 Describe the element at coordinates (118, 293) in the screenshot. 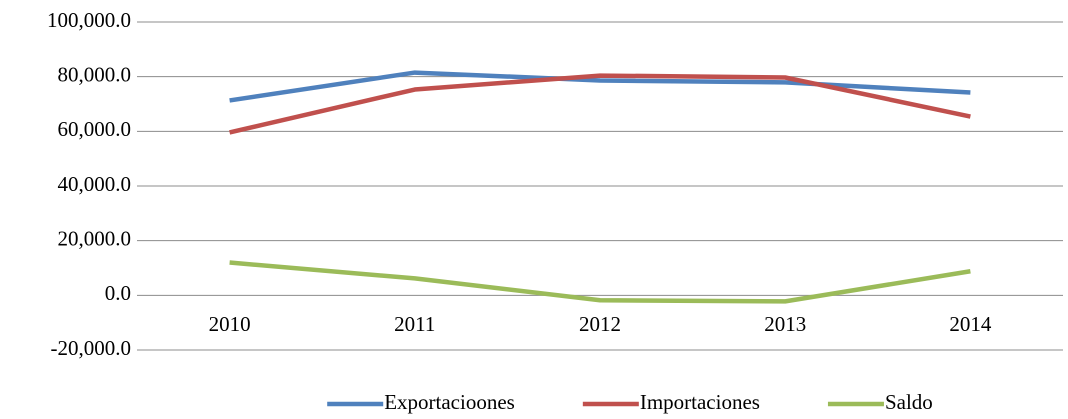

I see `y-tick-label: 0.0` at that location.